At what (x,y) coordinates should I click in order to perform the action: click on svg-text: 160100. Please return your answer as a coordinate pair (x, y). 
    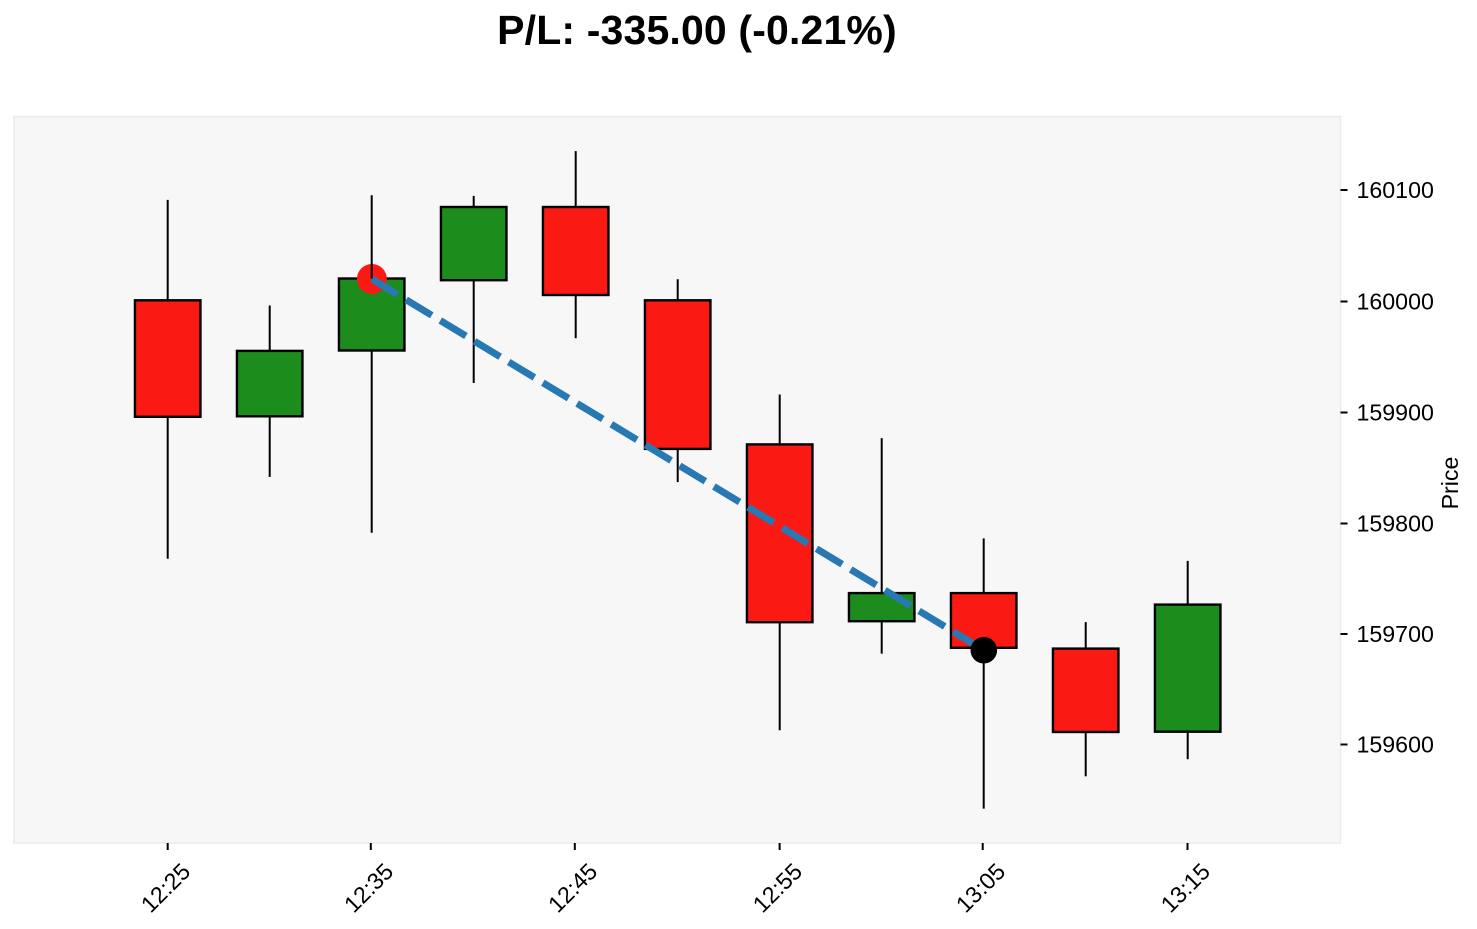
    Looking at the image, I should click on (1395, 190).